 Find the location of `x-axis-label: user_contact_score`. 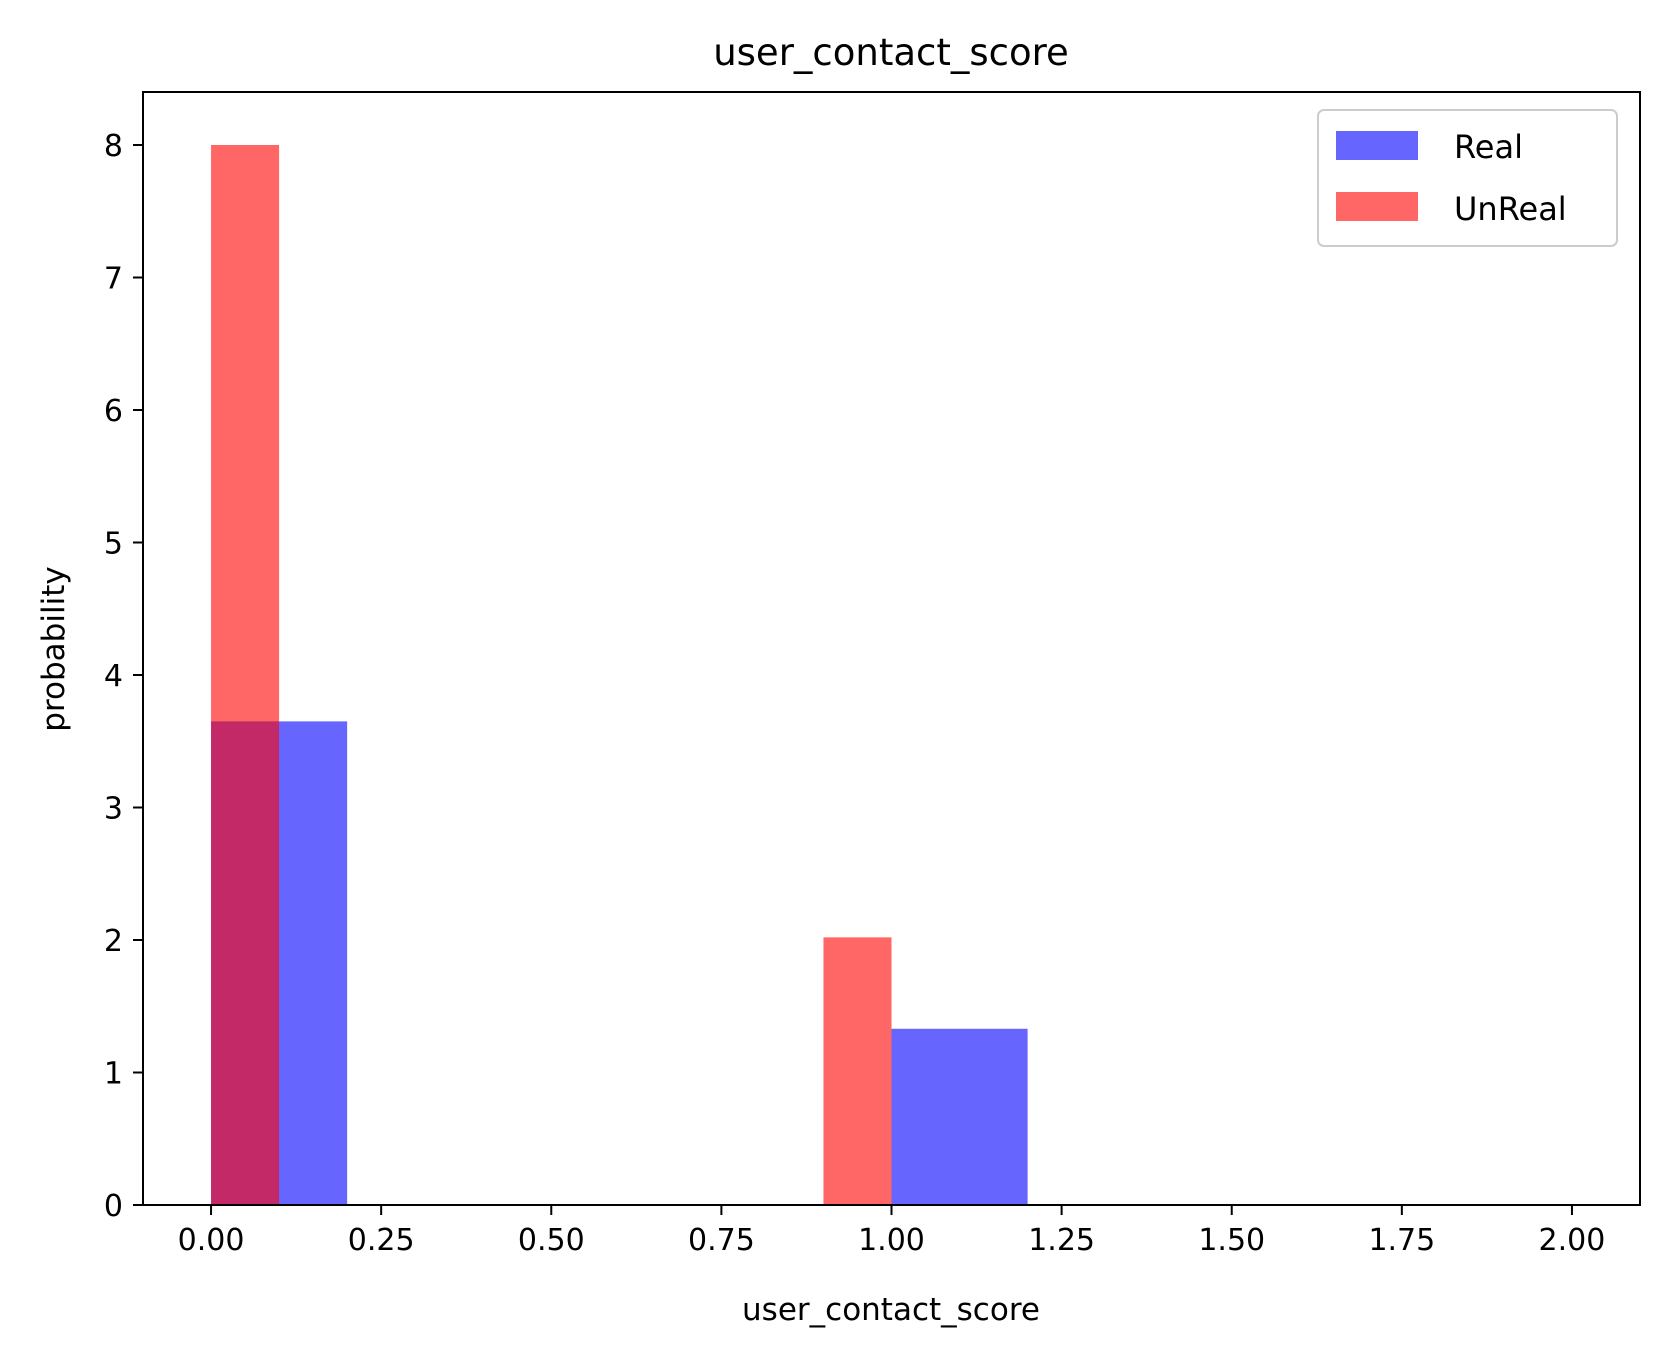

x-axis-label: user_contact_score is located at coordinates (891, 1310).